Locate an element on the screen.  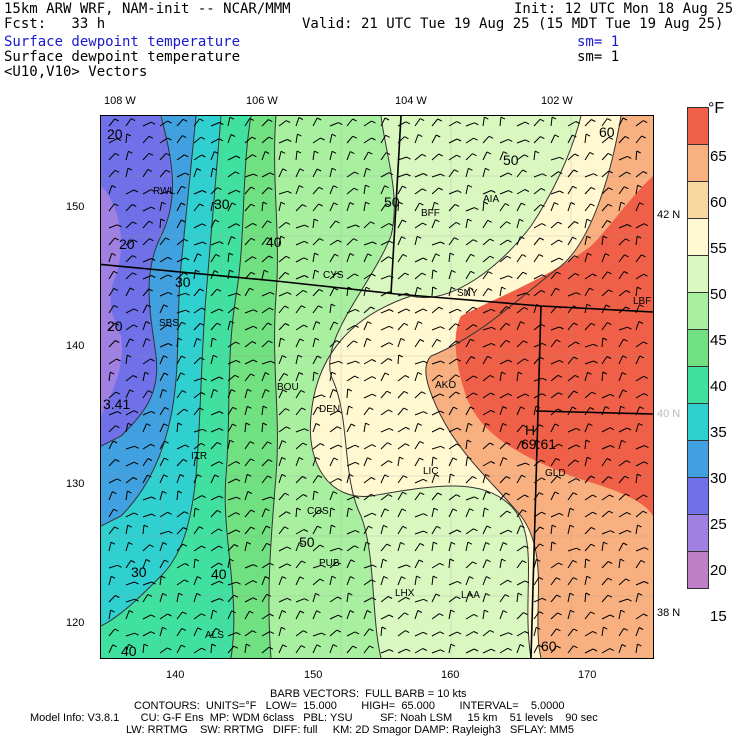
colorbar is located at coordinates (698, 348).